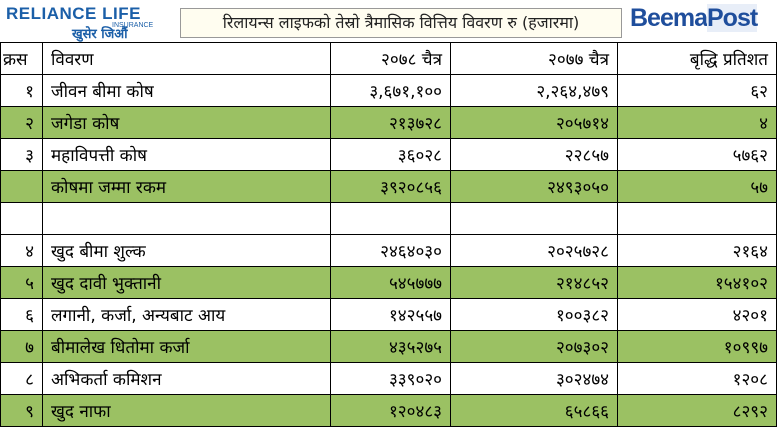  I want to click on table-cell: ६२, so click(697, 90).